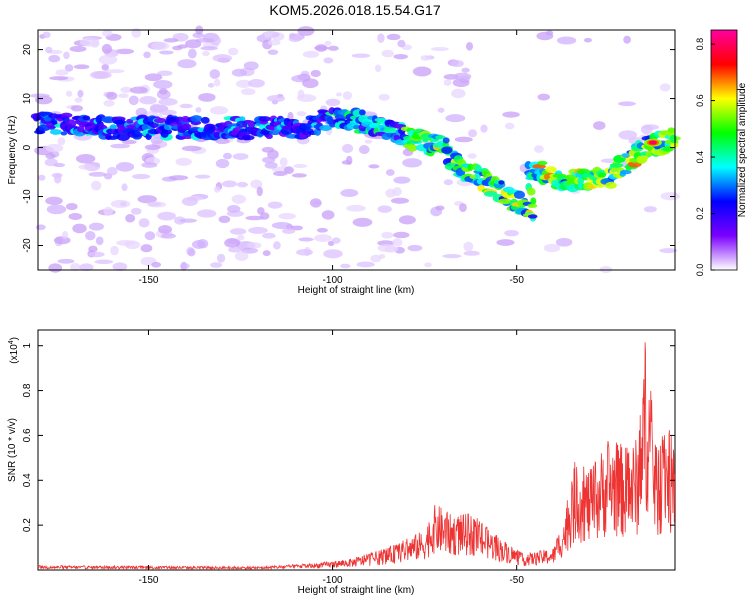  What do you see at coordinates (14, 338) in the screenshot?
I see `snr-scale-close: )` at bounding box center [14, 338].